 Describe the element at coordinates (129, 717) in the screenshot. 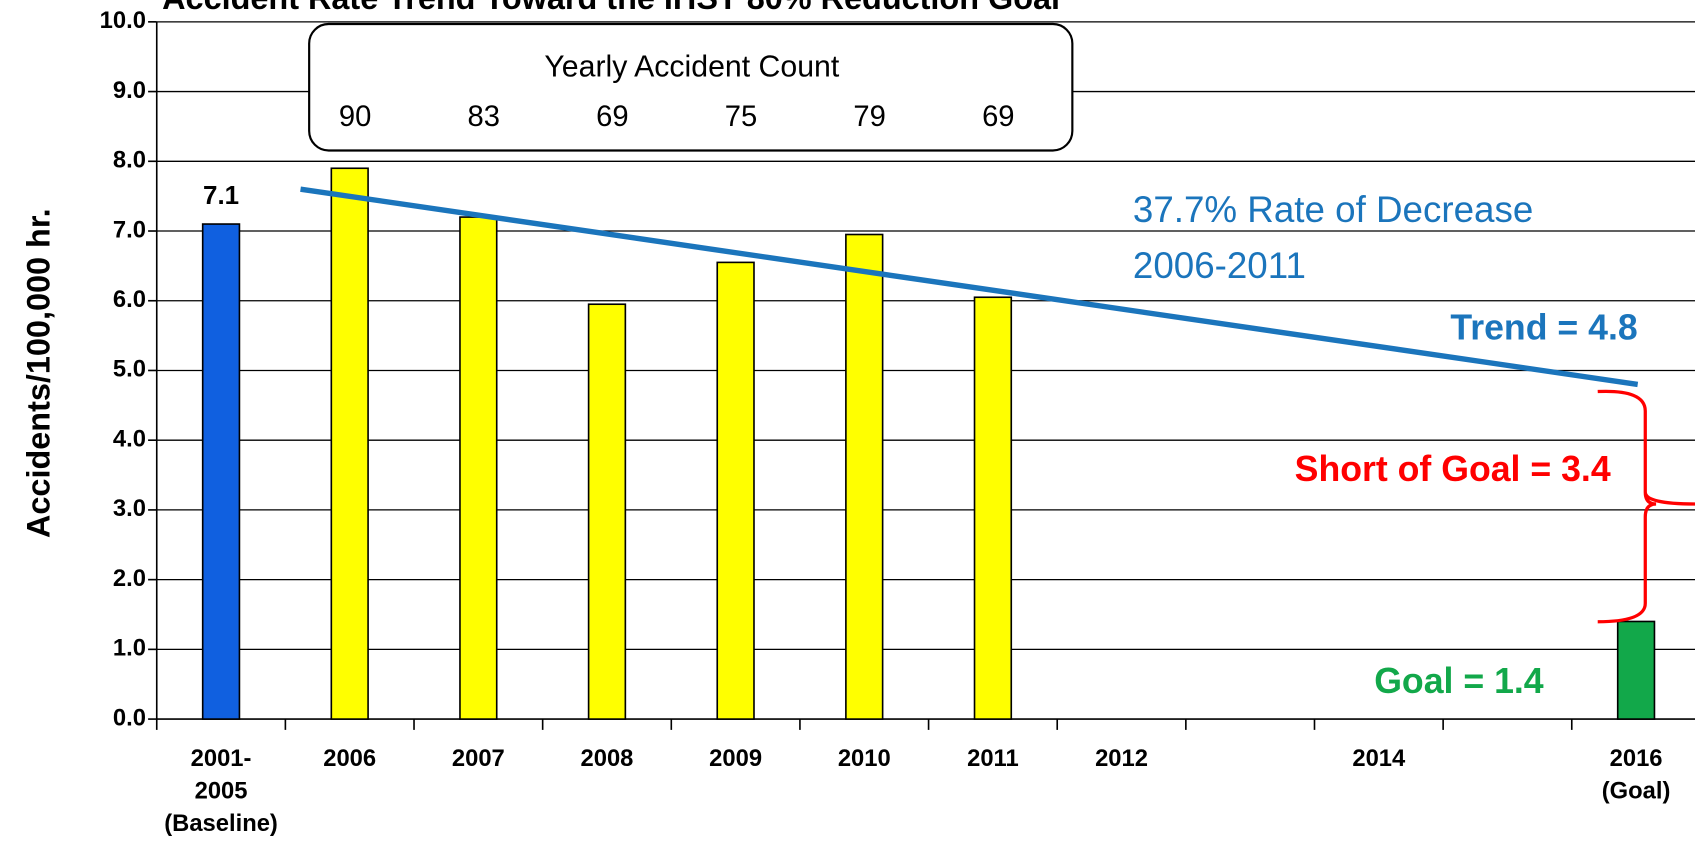

I see `y-tick-label: 0.0` at that location.